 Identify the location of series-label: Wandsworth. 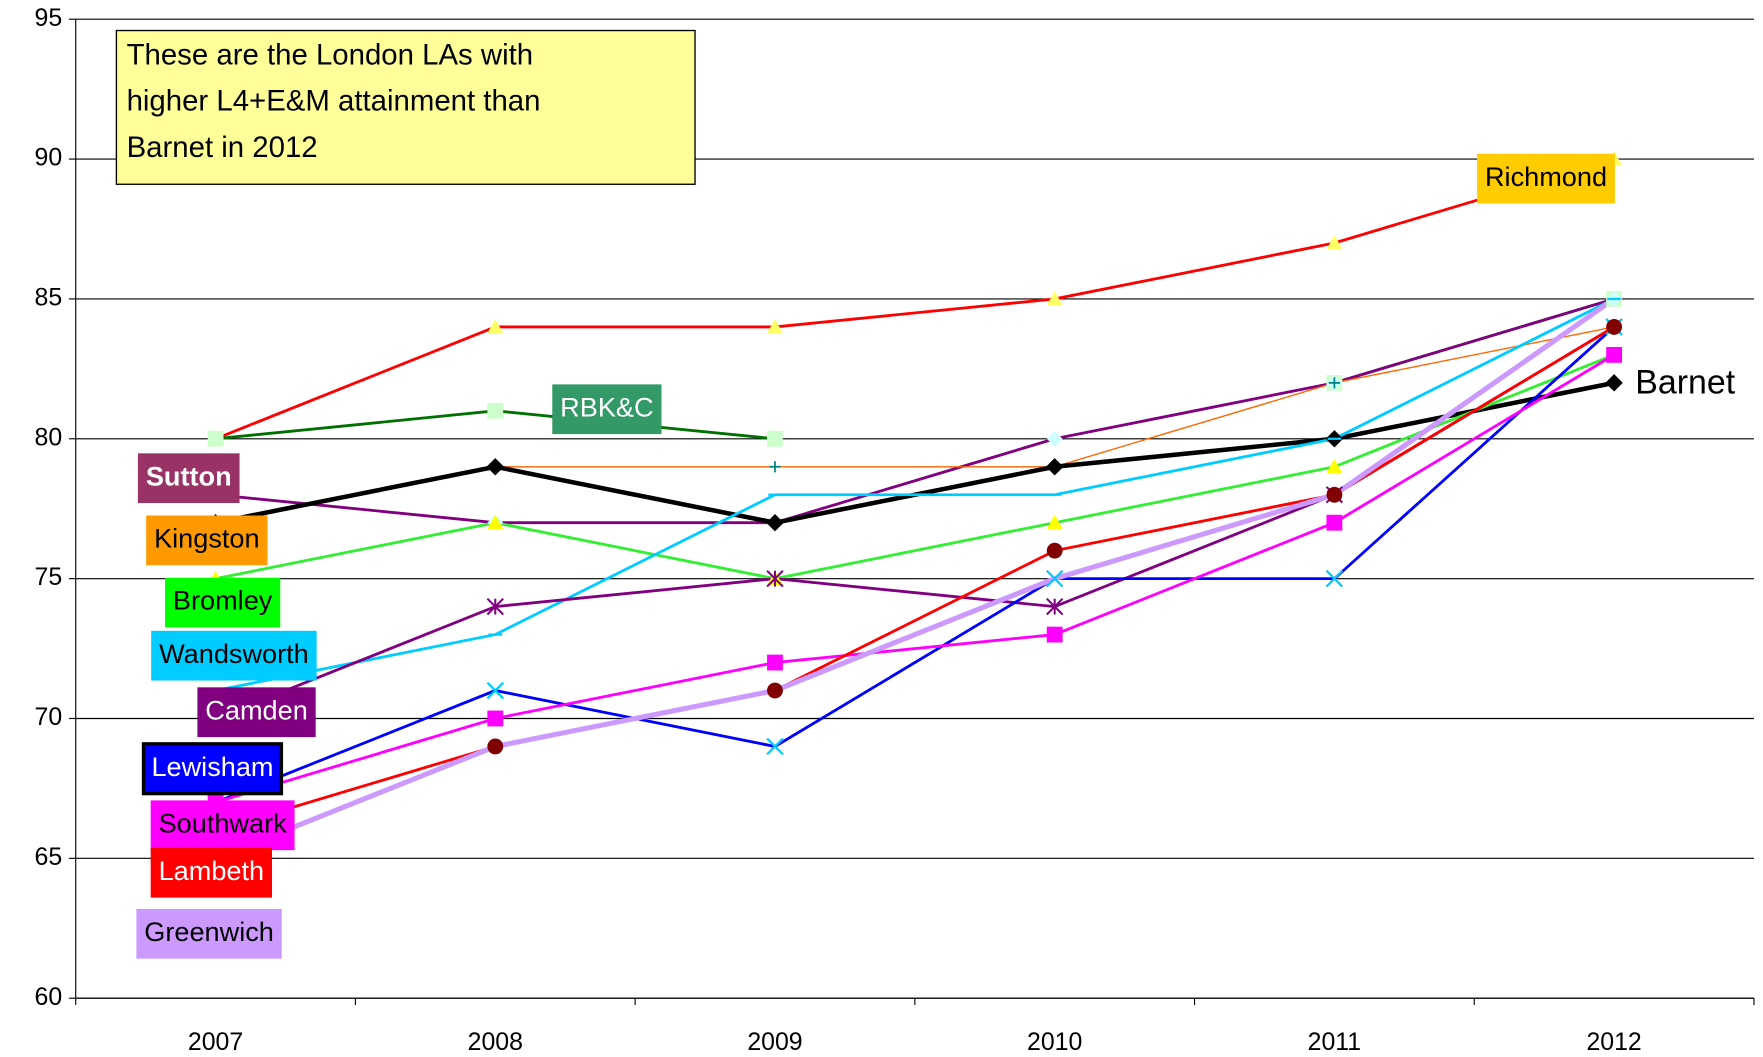
(234, 653).